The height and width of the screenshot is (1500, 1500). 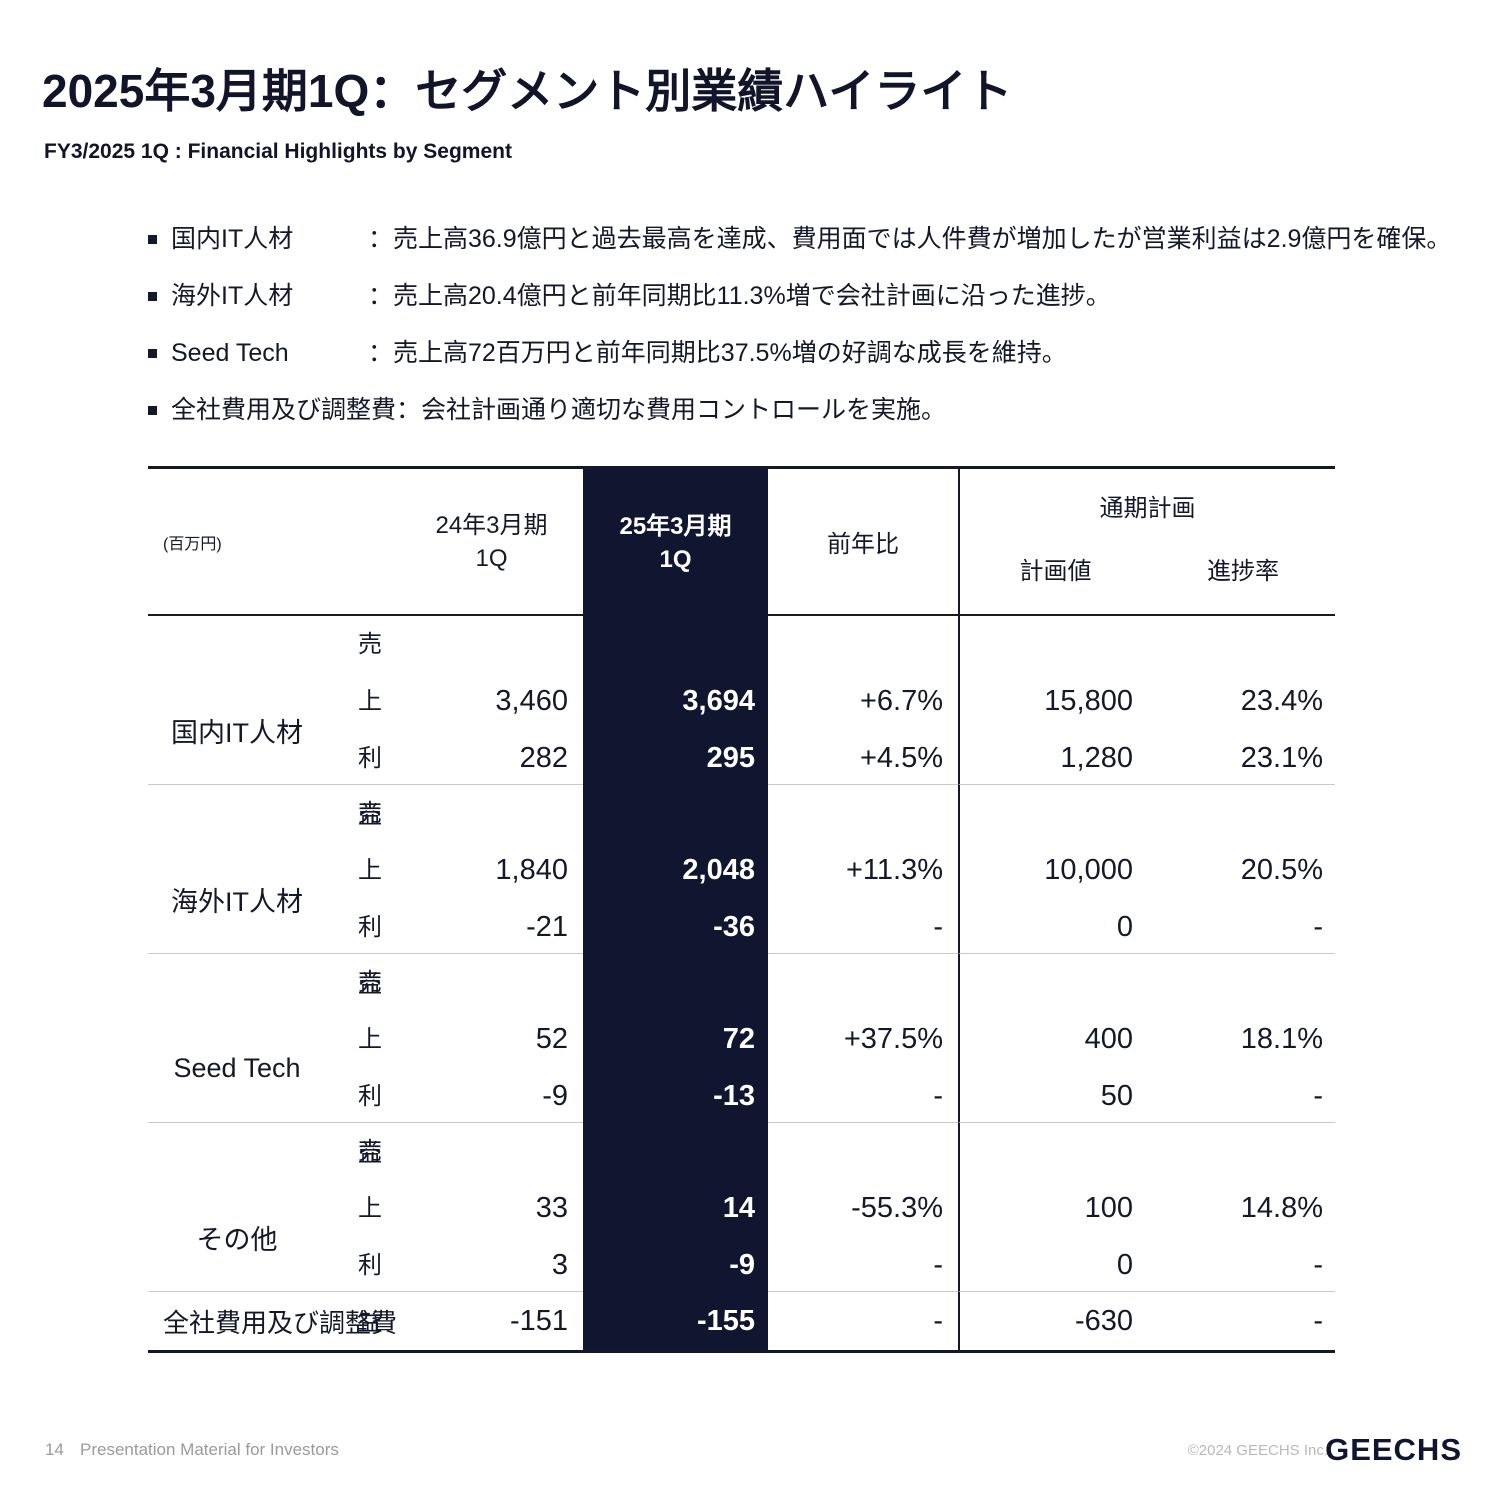 What do you see at coordinates (1242, 1067) in the screenshot?
I see `cell-progress: 18.1% -` at bounding box center [1242, 1067].